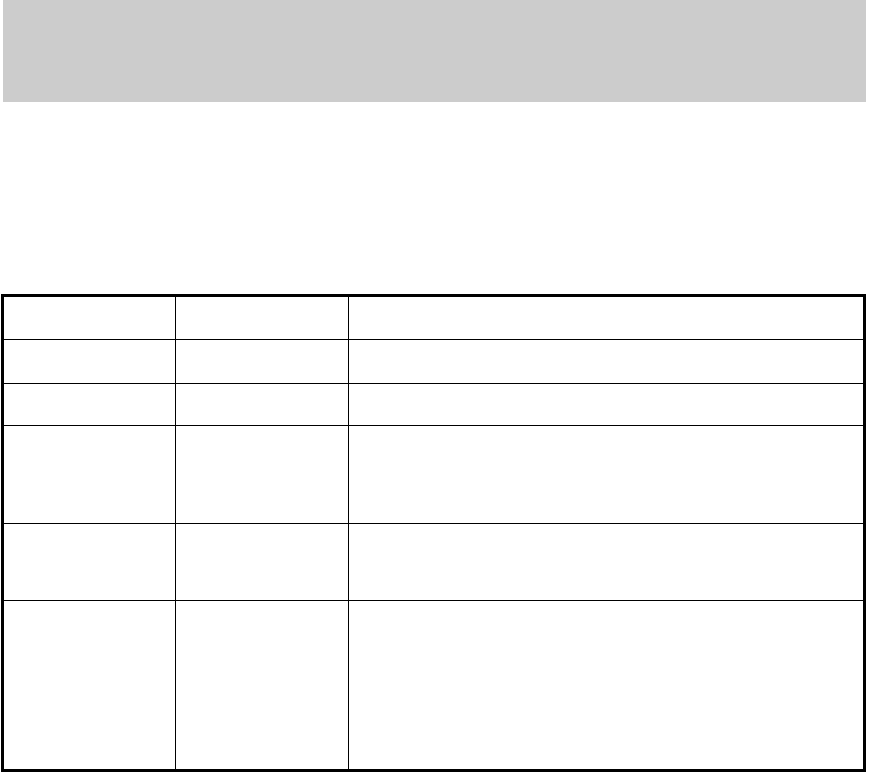 Image resolution: width=870 pixels, height=773 pixels. I want to click on header-banner, so click(434, 51).